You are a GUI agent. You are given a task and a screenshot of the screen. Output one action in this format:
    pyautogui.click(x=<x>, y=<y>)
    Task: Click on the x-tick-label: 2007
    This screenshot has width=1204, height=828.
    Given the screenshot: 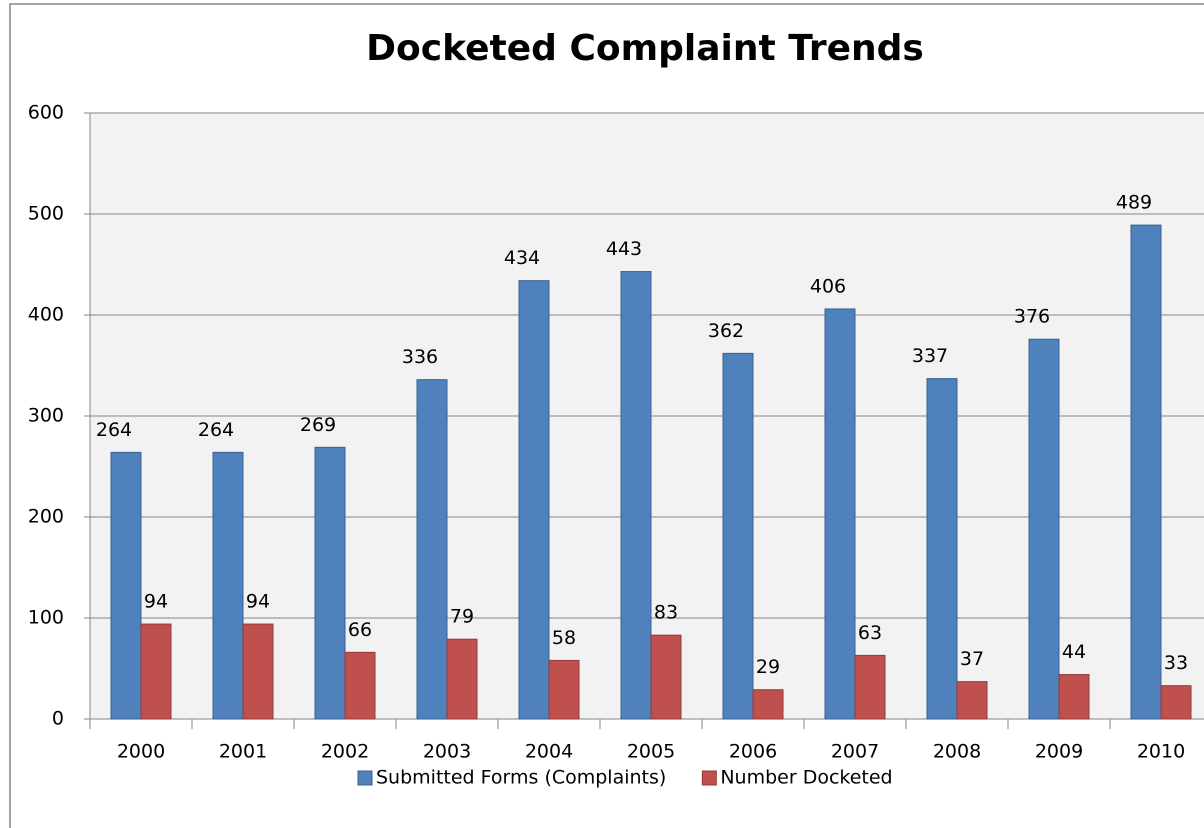 What is the action you would take?
    pyautogui.click(x=855, y=752)
    